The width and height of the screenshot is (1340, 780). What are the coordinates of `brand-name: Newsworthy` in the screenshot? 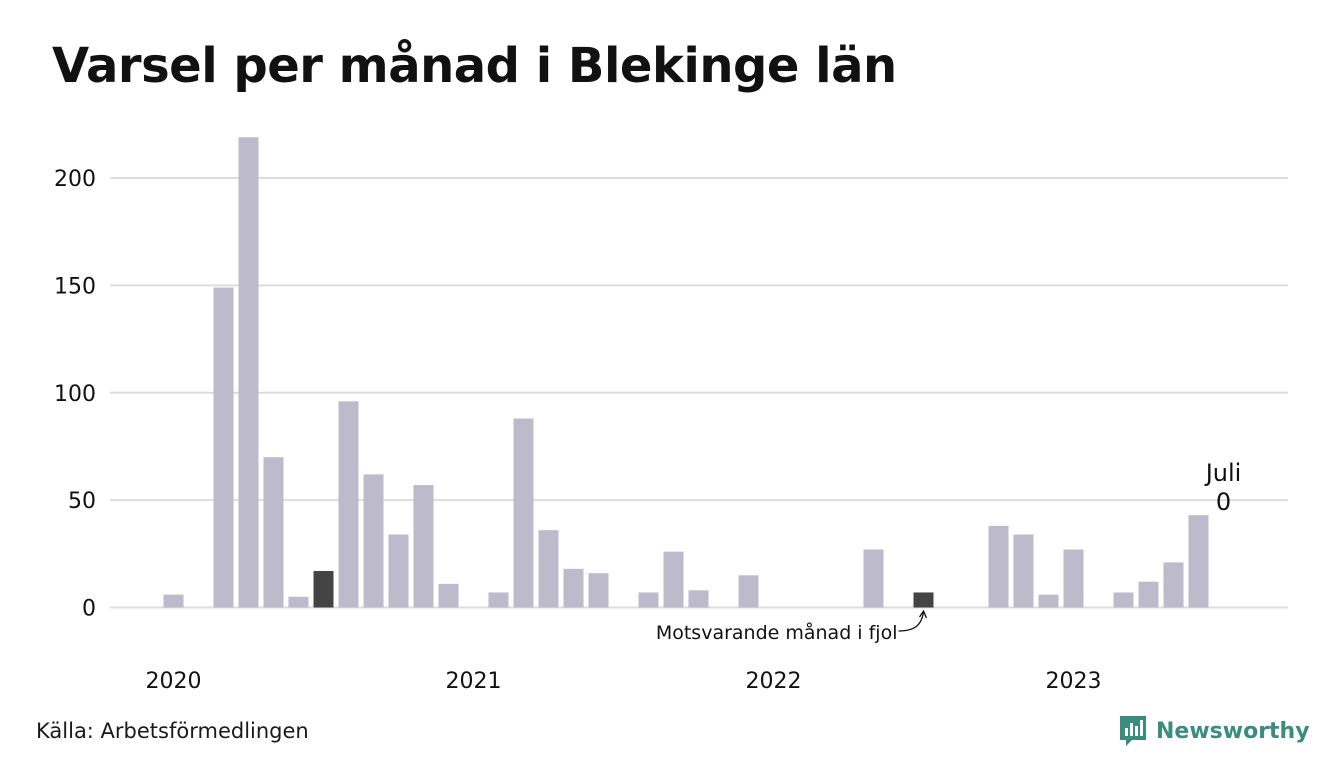 It's located at (1233, 731).